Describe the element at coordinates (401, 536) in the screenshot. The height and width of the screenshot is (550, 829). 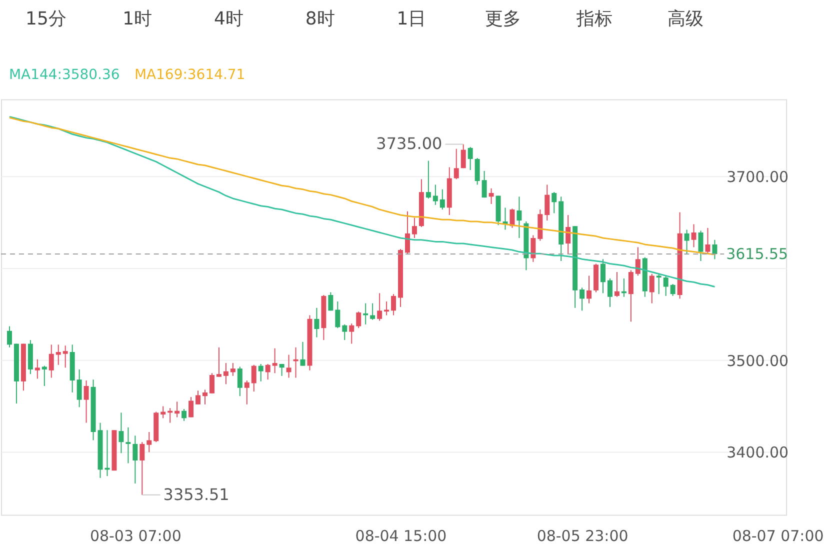
I see `x-tick-label: 08-04 15:00` at that location.